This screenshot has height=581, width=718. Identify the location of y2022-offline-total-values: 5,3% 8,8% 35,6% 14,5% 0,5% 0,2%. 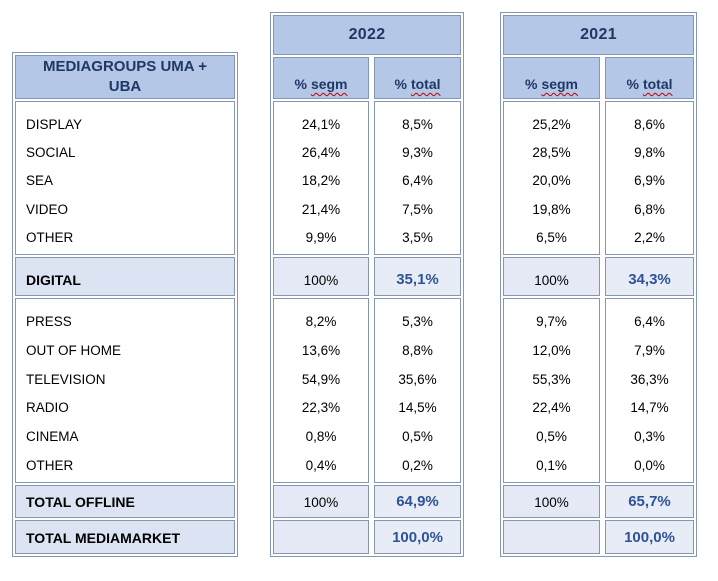
(417, 390).